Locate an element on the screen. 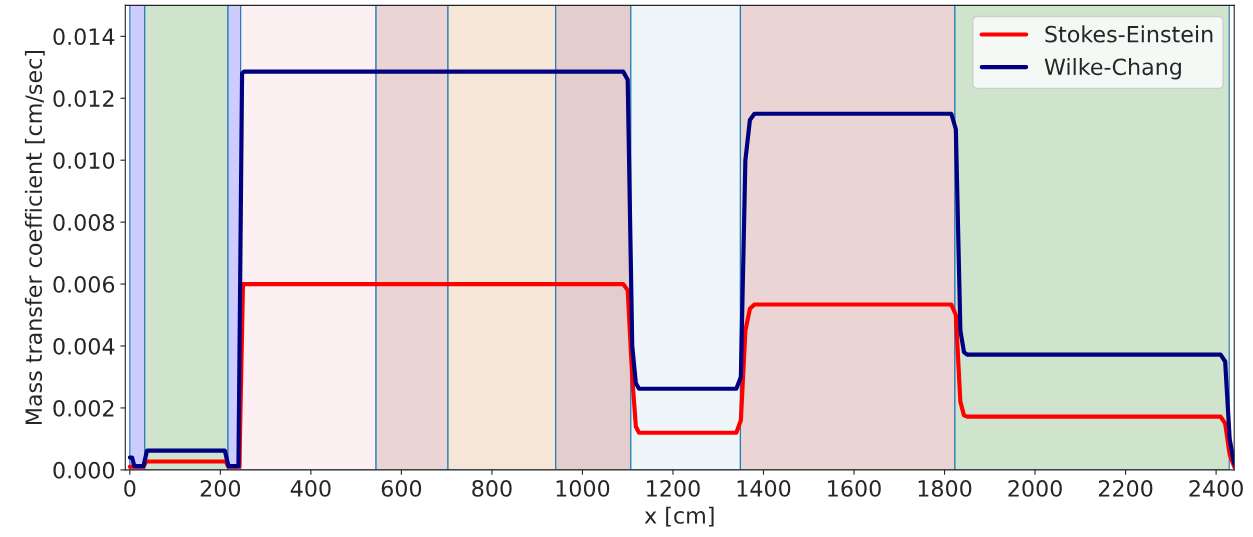 This screenshot has width=1253, height=537. y-tick-label: 0.002 is located at coordinates (83, 408).